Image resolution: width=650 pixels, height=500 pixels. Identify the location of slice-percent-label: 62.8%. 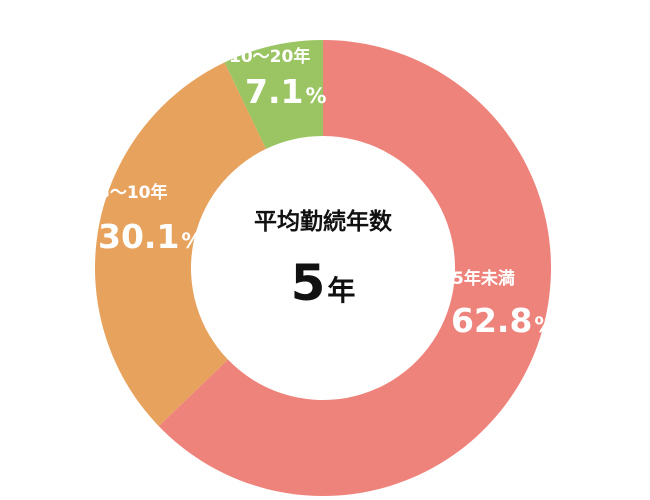
(503, 320).